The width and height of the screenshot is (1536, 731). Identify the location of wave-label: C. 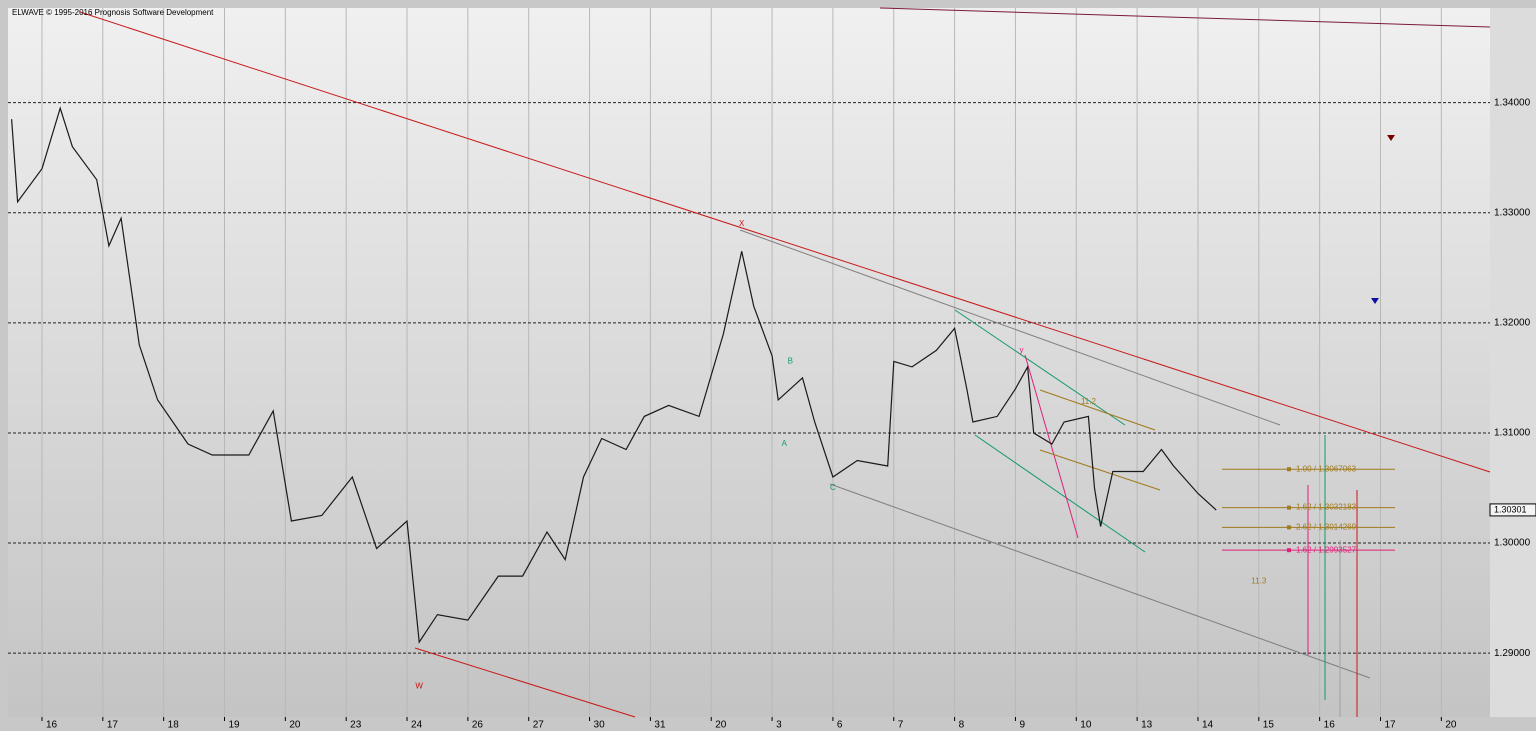
(833, 487).